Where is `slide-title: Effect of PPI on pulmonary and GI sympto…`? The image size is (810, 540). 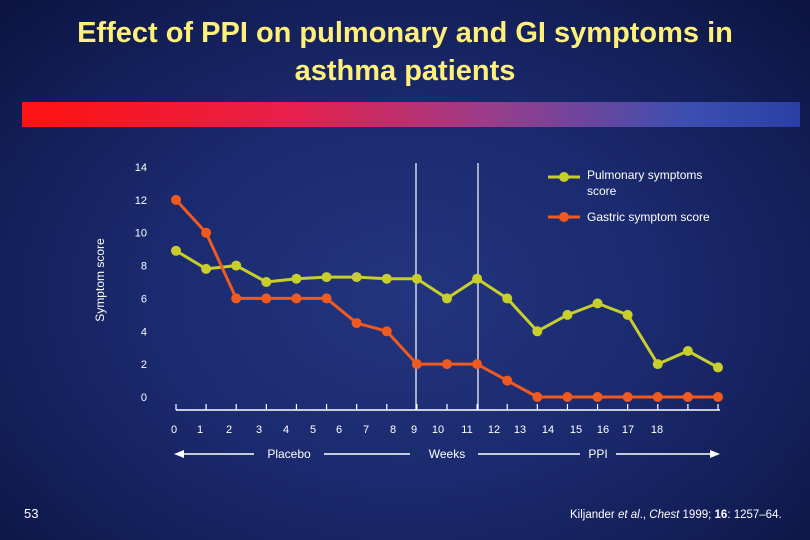
slide-title: Effect of PPI on pulmonary and GI sympto… is located at coordinates (405, 52).